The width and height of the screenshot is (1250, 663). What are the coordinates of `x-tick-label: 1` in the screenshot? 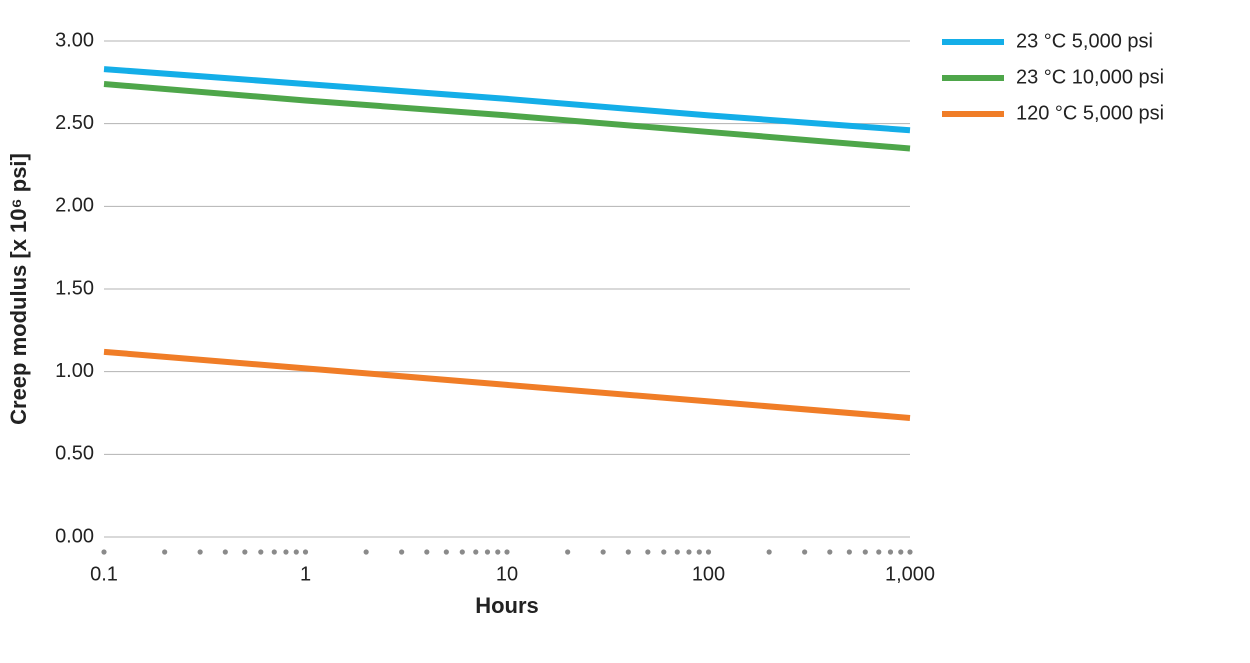 It's located at (305, 574).